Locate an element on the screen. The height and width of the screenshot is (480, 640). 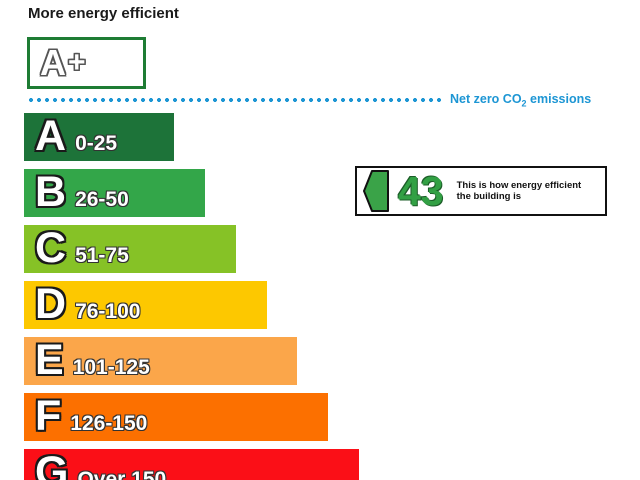
net-zero-text-start: Net zero CO is located at coordinates (486, 99).